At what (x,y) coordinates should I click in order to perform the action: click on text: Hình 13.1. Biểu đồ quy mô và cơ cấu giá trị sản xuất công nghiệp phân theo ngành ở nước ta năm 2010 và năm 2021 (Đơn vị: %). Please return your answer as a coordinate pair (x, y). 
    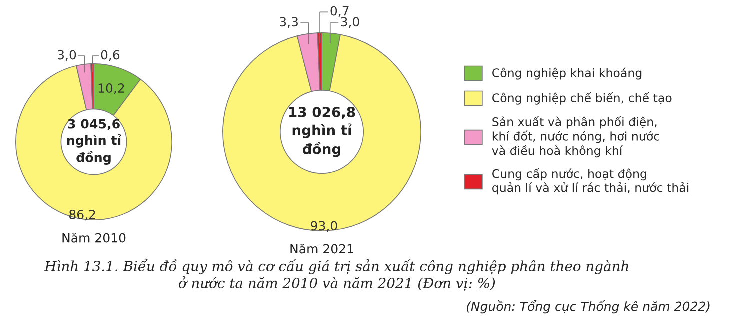
    Looking at the image, I should click on (336, 274).